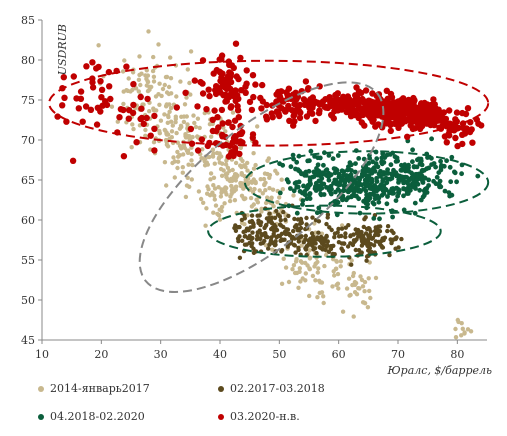  Describe the element at coordinates (28, 340) in the screenshot. I see `y-tick-label-0: 45` at that location.